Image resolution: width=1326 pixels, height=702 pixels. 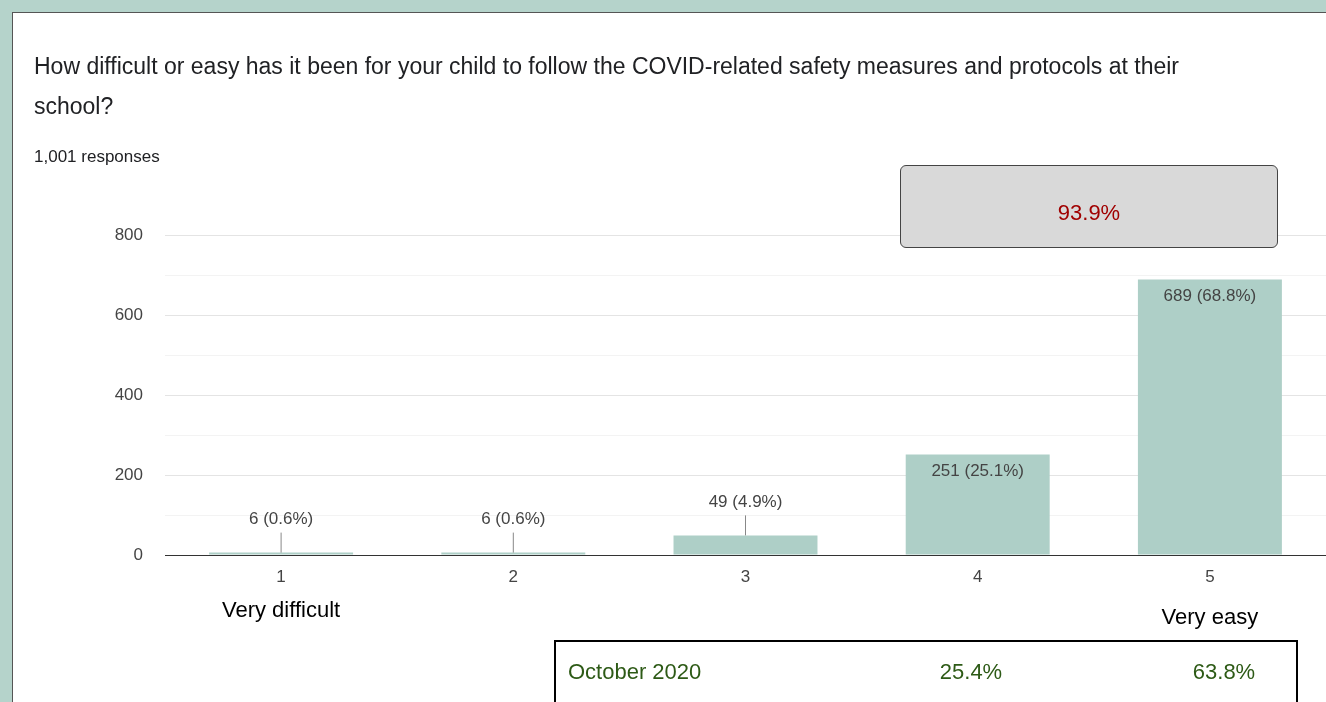 What do you see at coordinates (138, 554) in the screenshot?
I see `y-tick-label: 0` at bounding box center [138, 554].